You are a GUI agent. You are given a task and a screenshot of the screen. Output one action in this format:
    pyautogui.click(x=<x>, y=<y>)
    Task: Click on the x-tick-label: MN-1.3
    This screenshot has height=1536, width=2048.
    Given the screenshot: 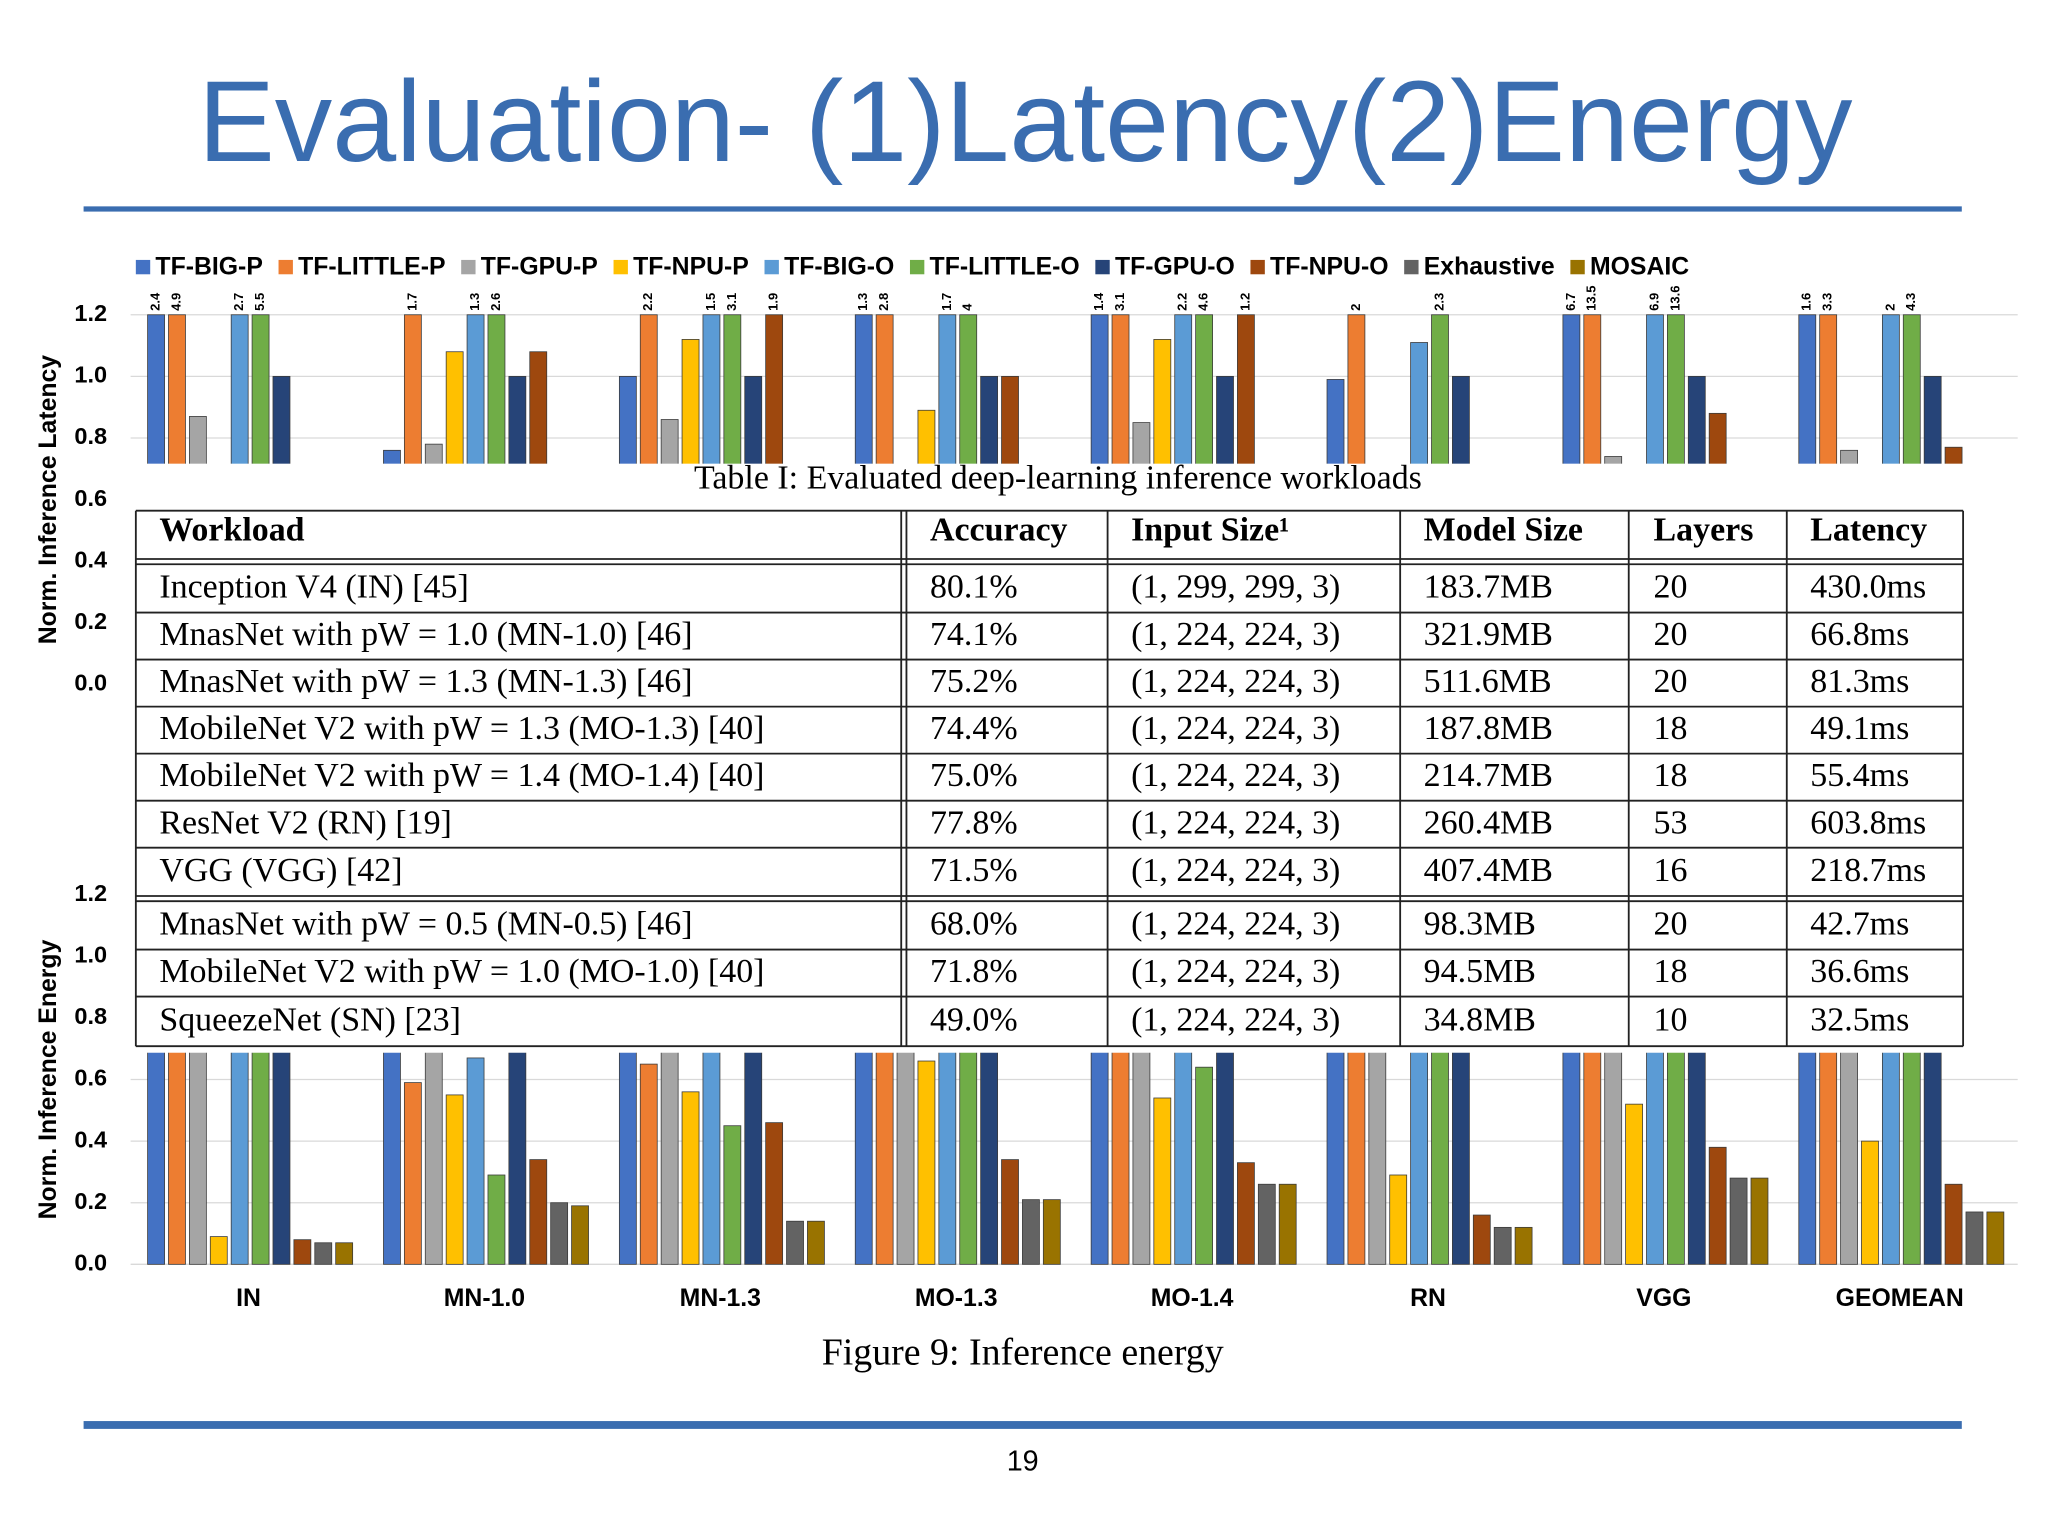 What is the action you would take?
    pyautogui.click(x=720, y=1298)
    